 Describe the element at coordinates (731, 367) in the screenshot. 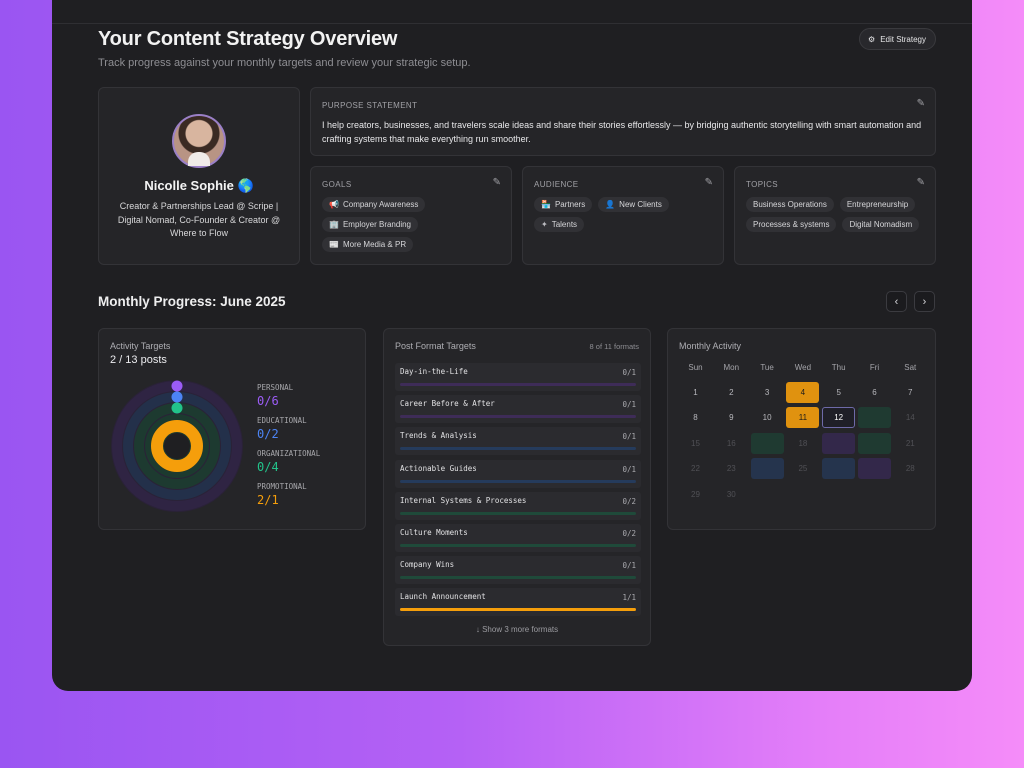

I see `weekday-label: Mon` at that location.